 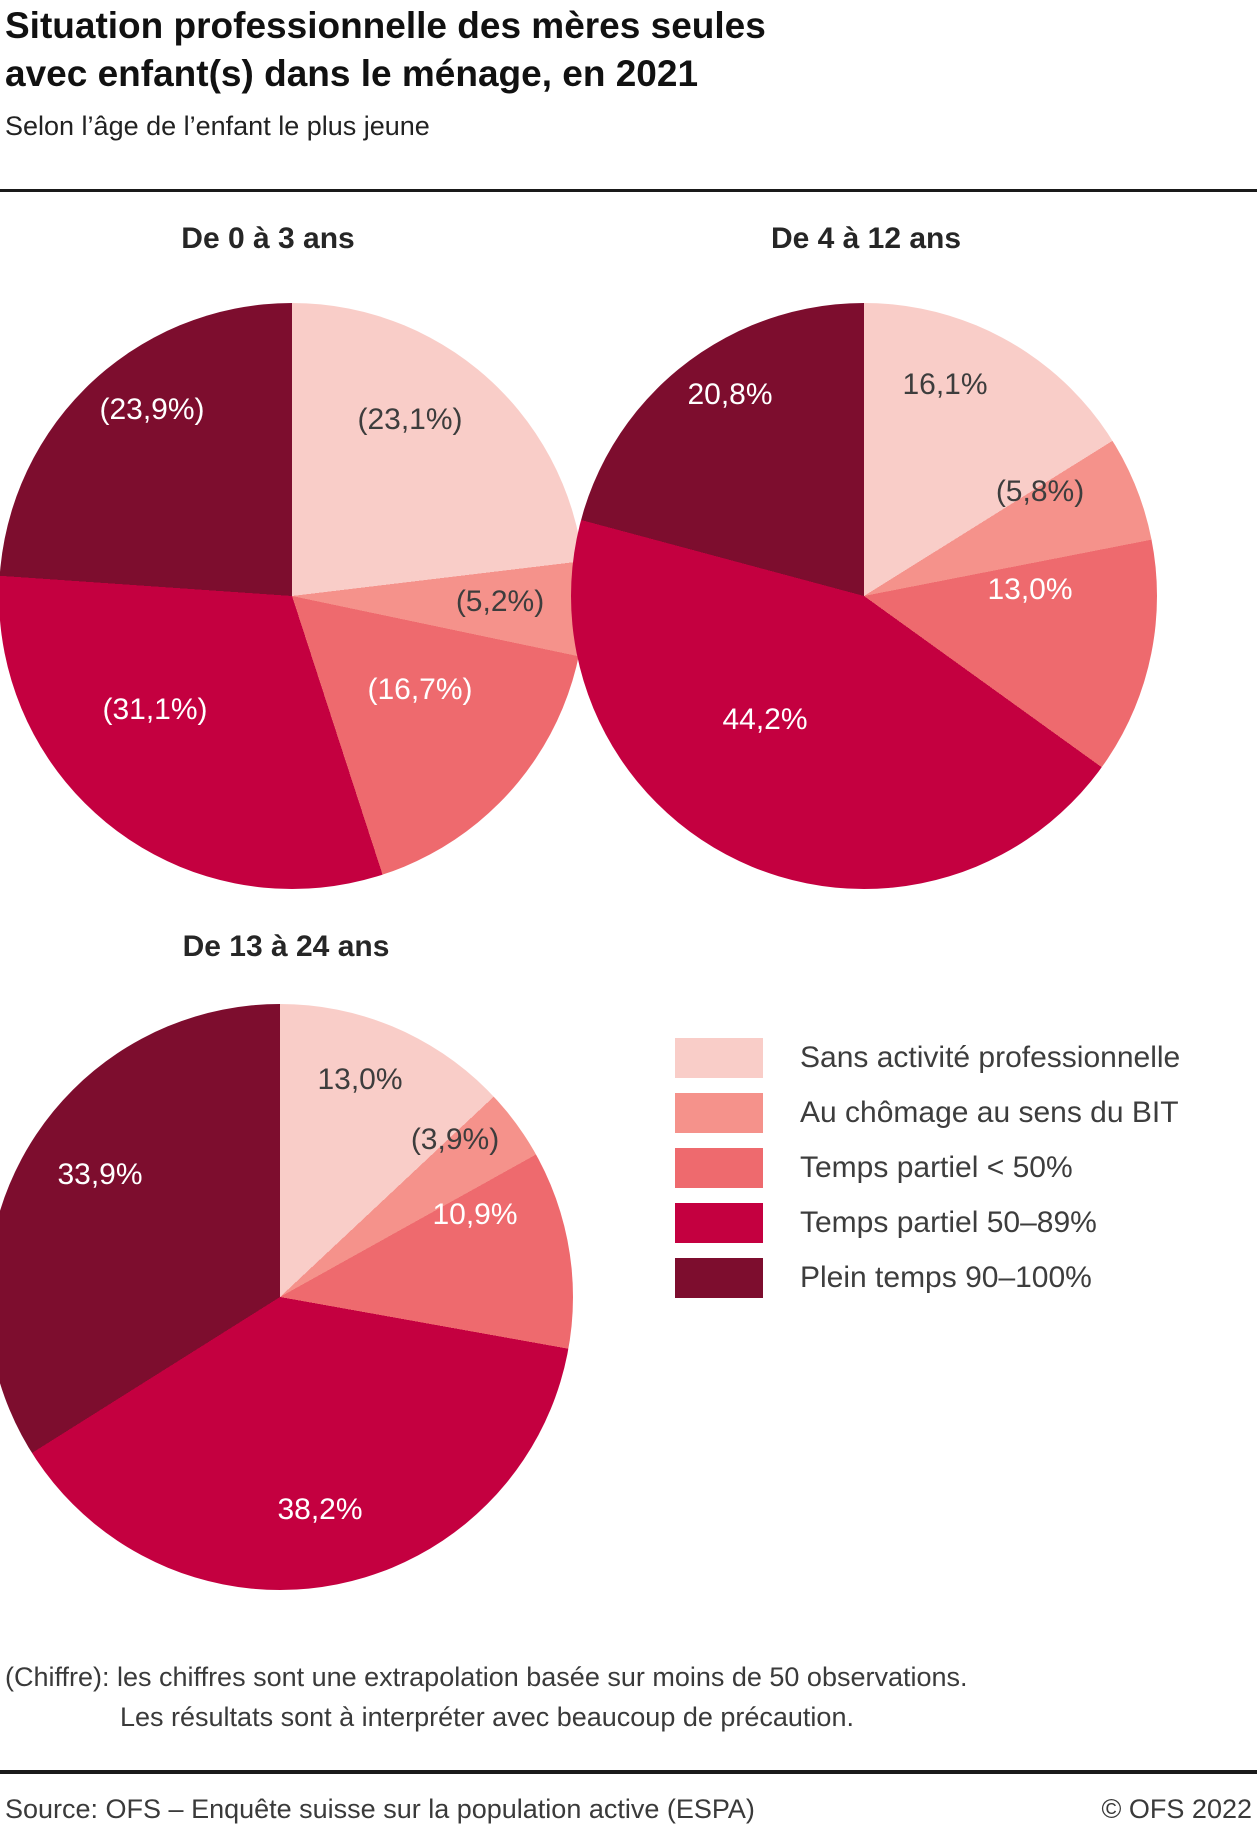 I want to click on slice-label-p1-sans-activite: 16,1%, so click(x=945, y=384).